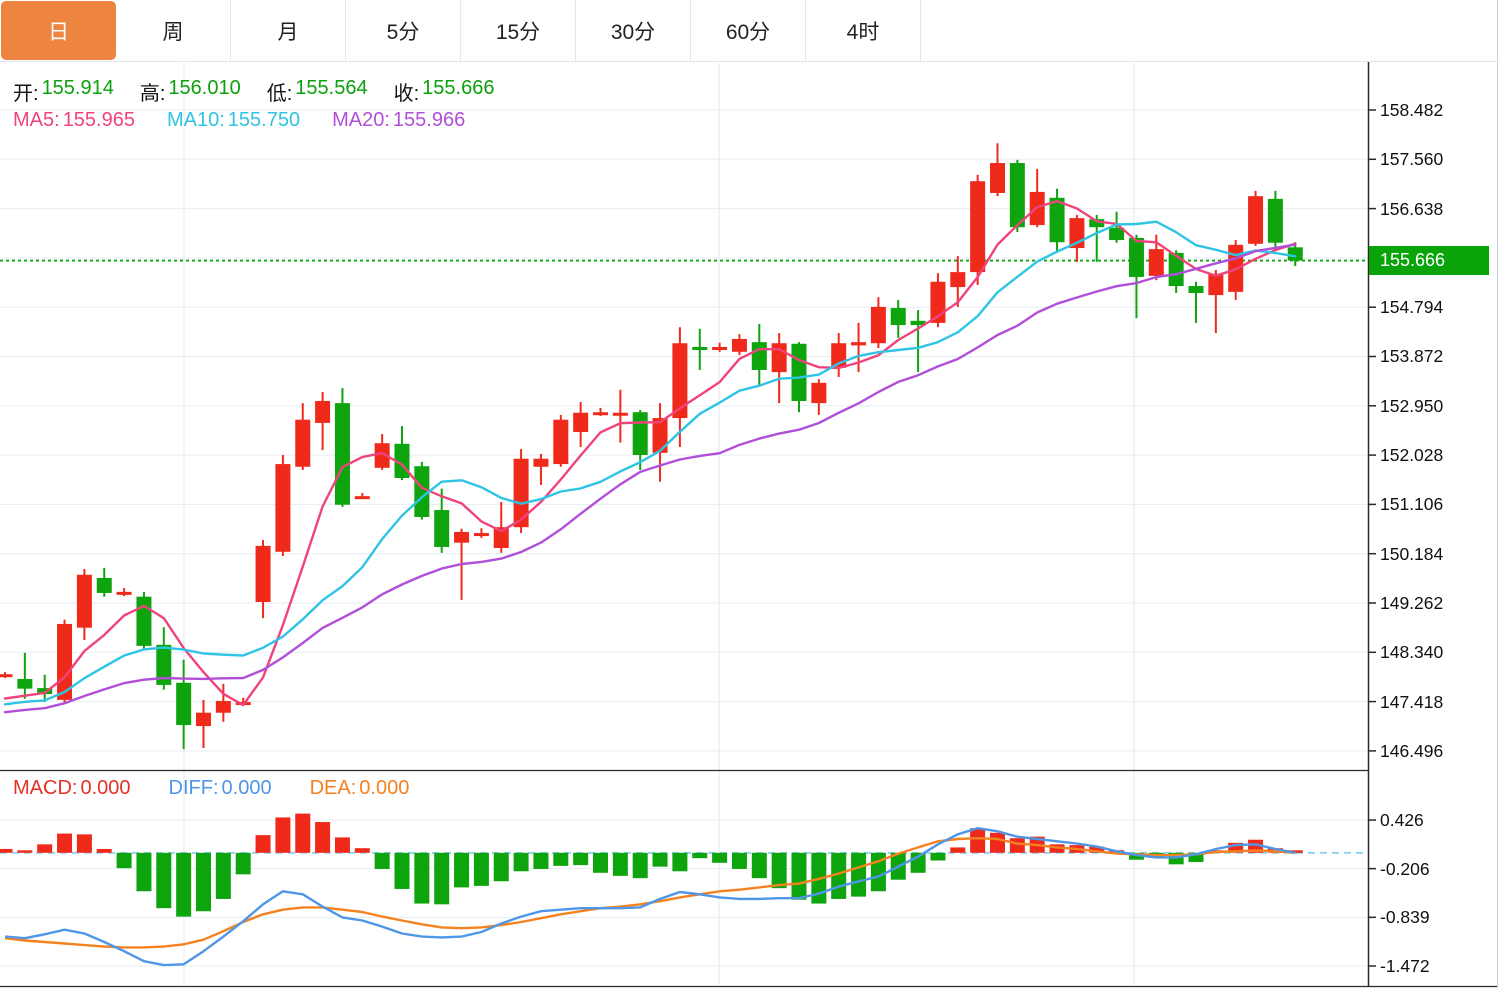 This screenshot has height=988, width=1498. Describe the element at coordinates (220, 788) in the screenshot. I see `diff-legend: DIFF: 0.000` at that location.